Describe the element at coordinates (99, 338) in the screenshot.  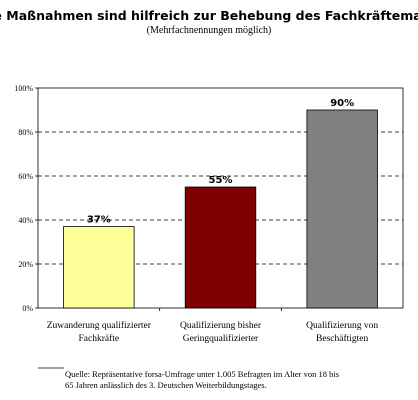
I see `category-label: Fachkräfte` at that location.